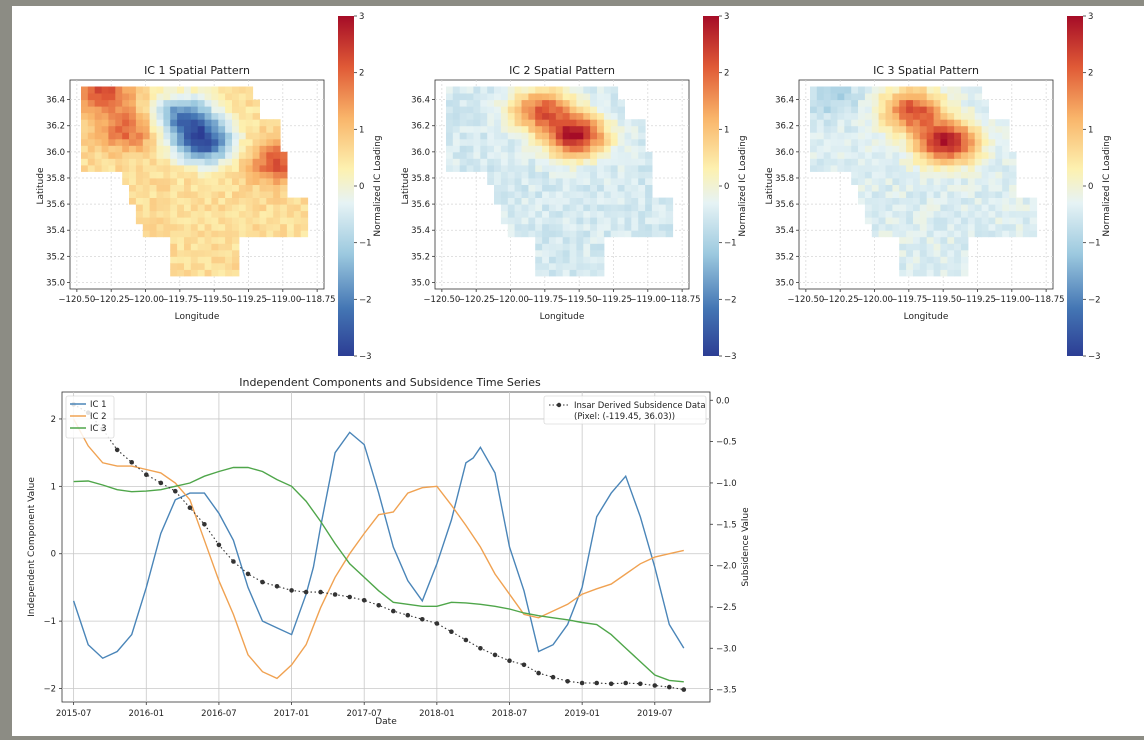 This screenshot has width=1144, height=740. What do you see at coordinates (1011, 300) in the screenshot?
I see `map-xtick-label: −119.00` at bounding box center [1011, 300].